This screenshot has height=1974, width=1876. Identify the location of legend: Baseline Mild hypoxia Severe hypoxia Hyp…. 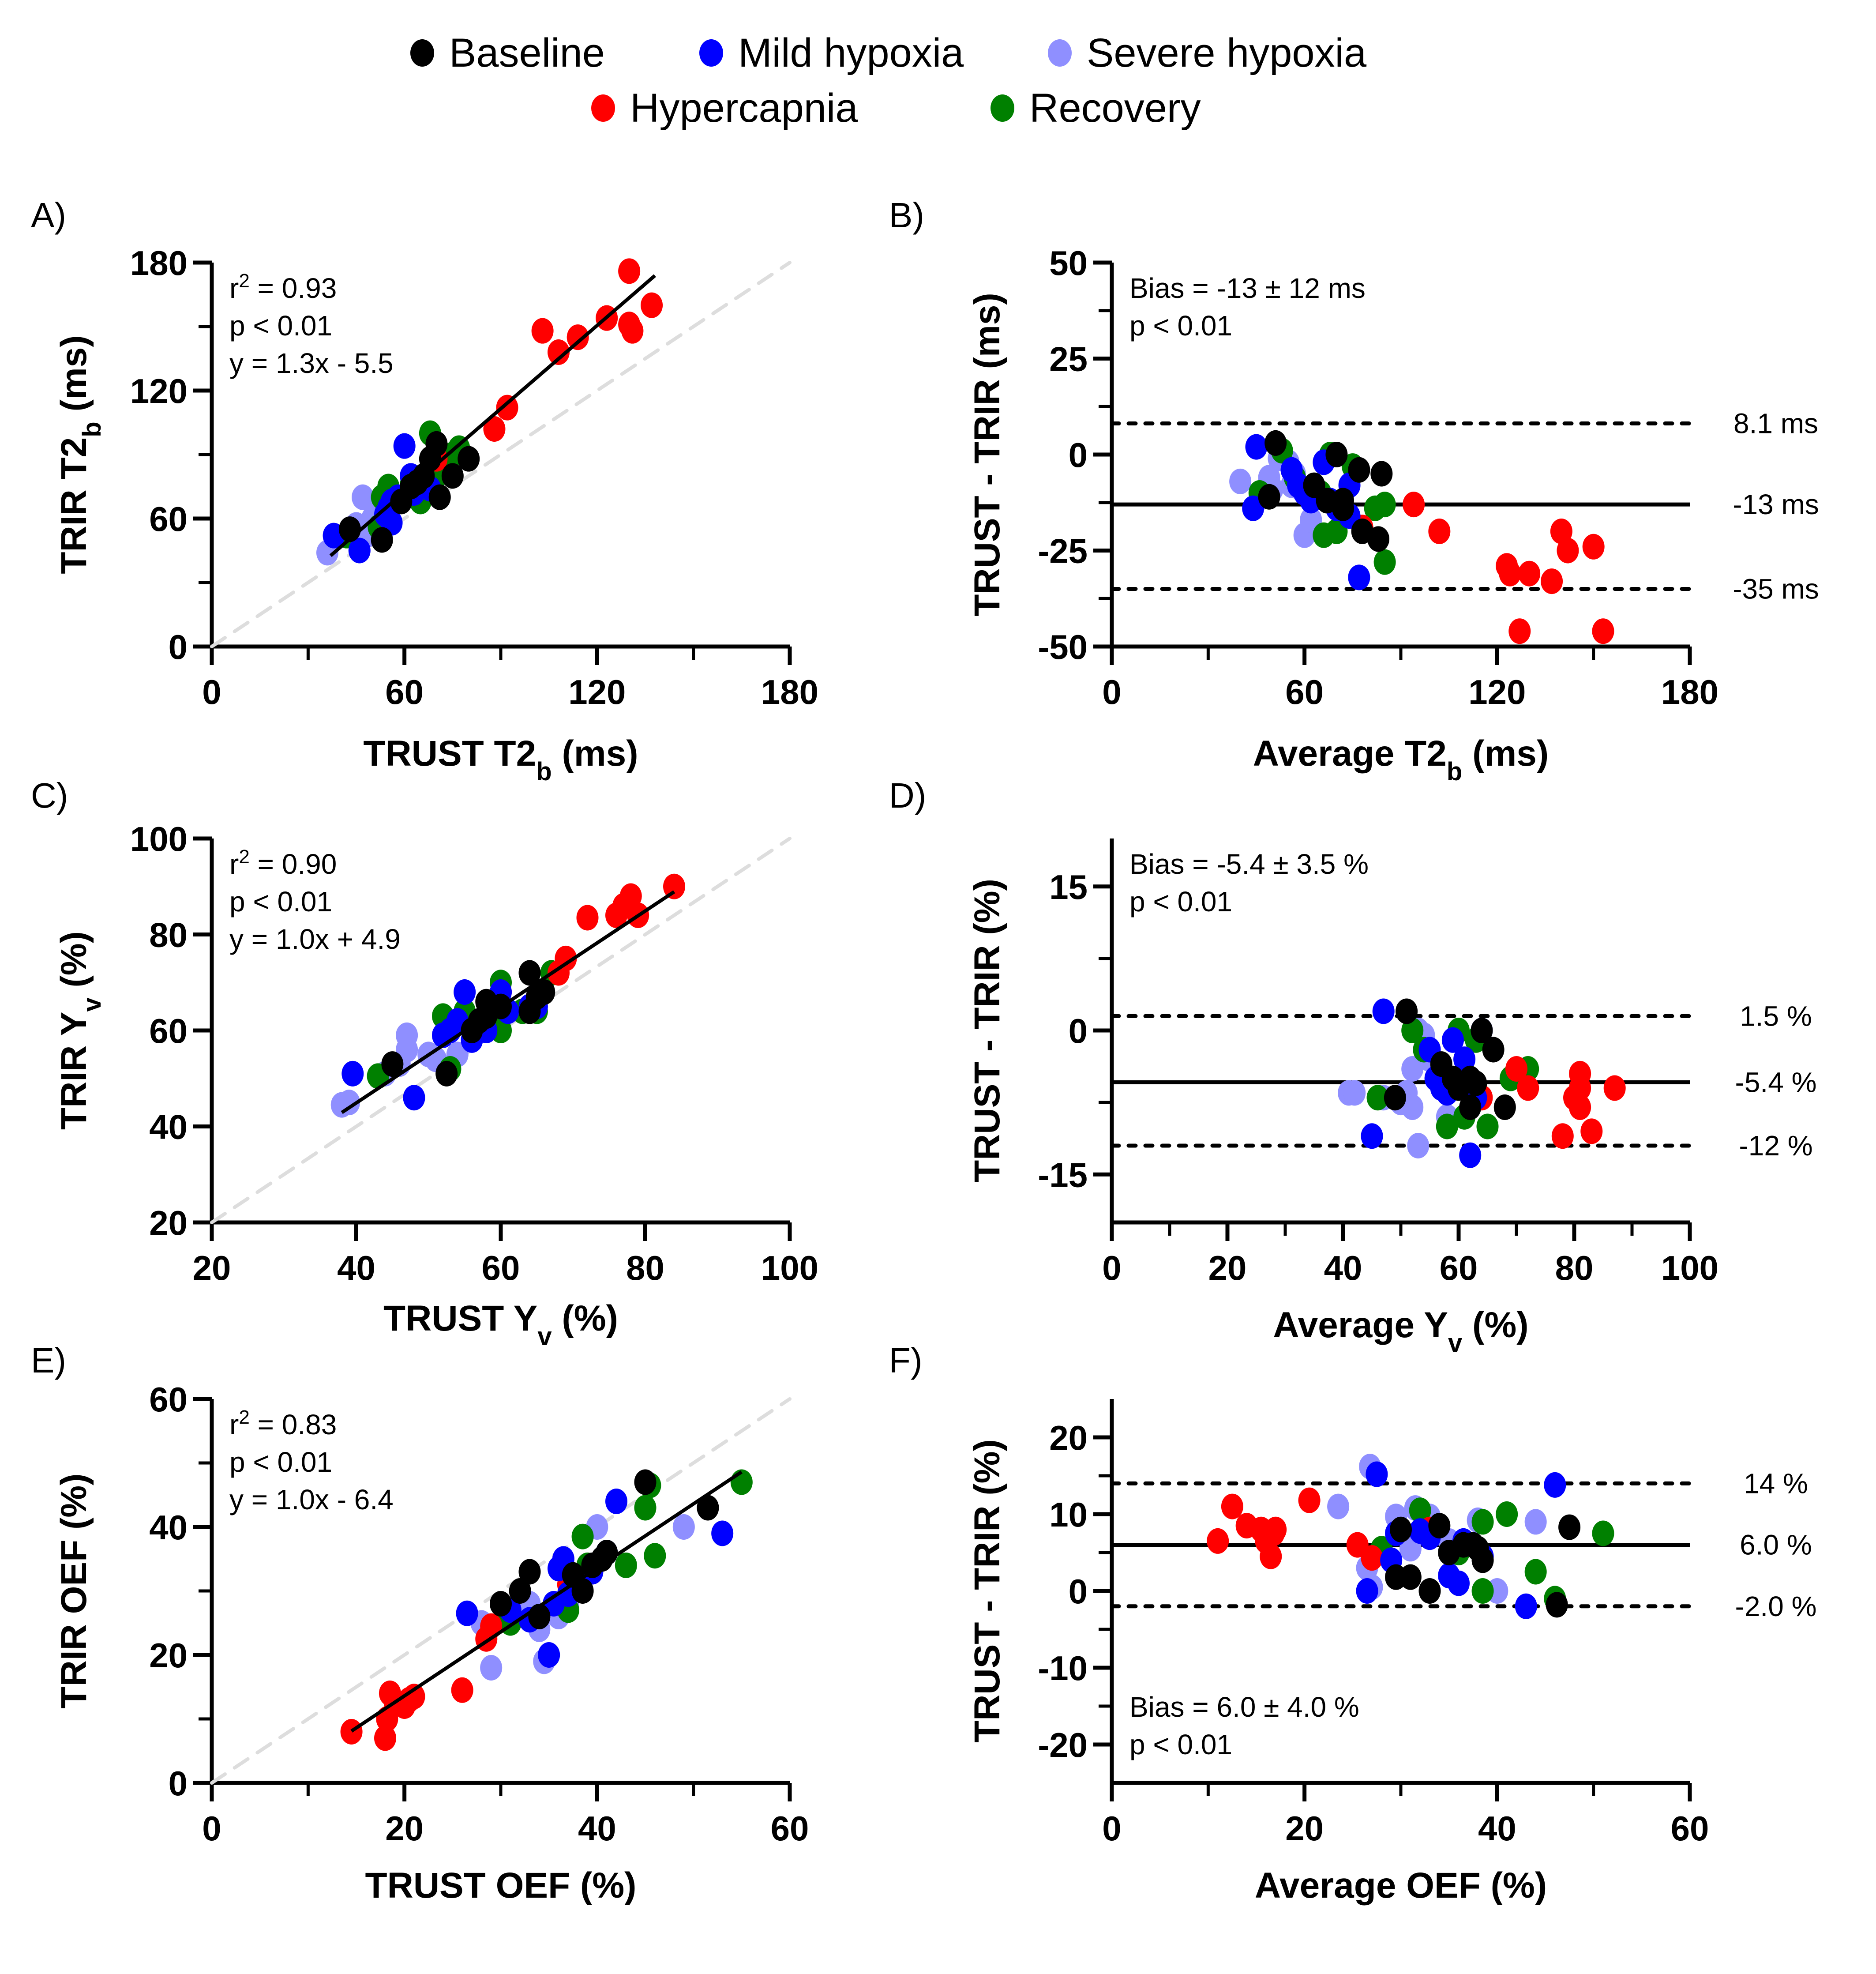
(938, 84).